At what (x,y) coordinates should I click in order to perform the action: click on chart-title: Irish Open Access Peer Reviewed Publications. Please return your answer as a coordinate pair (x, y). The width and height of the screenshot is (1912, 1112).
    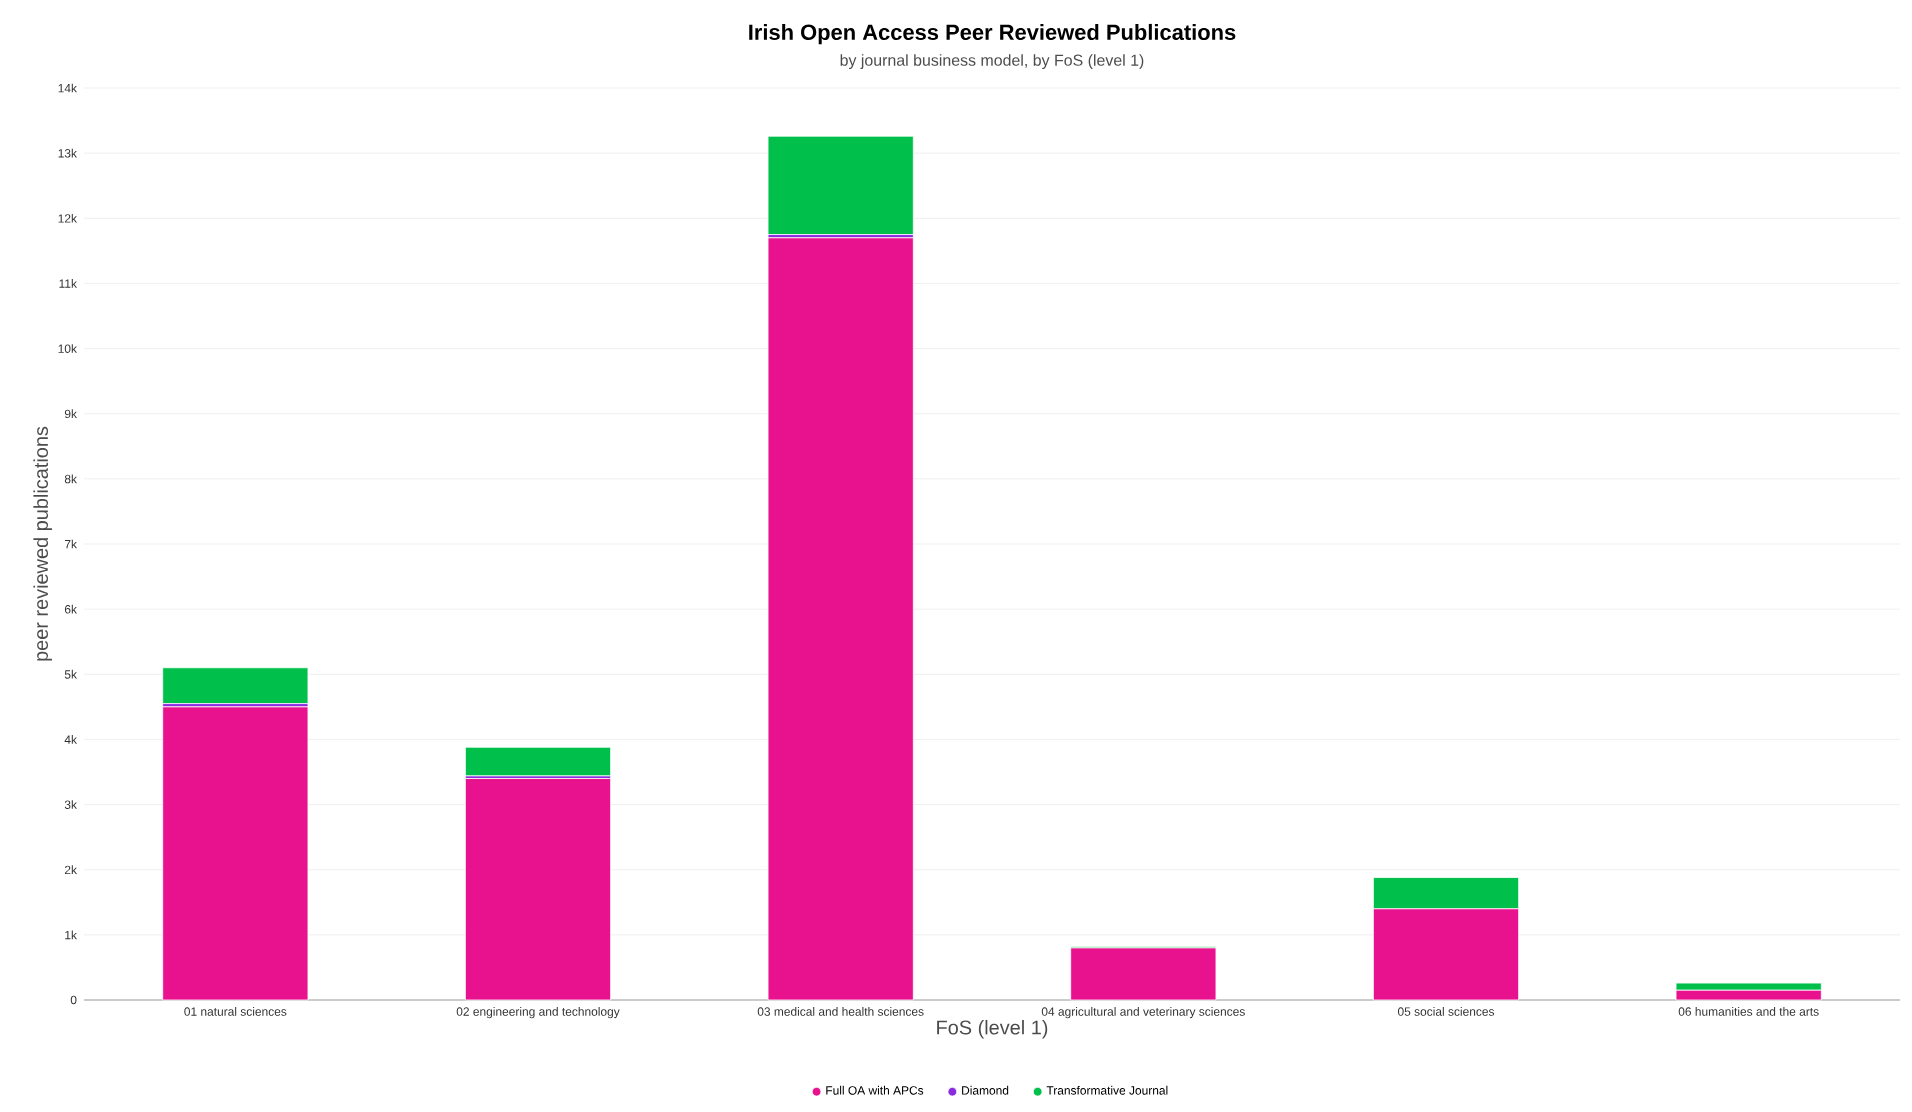
    Looking at the image, I should click on (992, 34).